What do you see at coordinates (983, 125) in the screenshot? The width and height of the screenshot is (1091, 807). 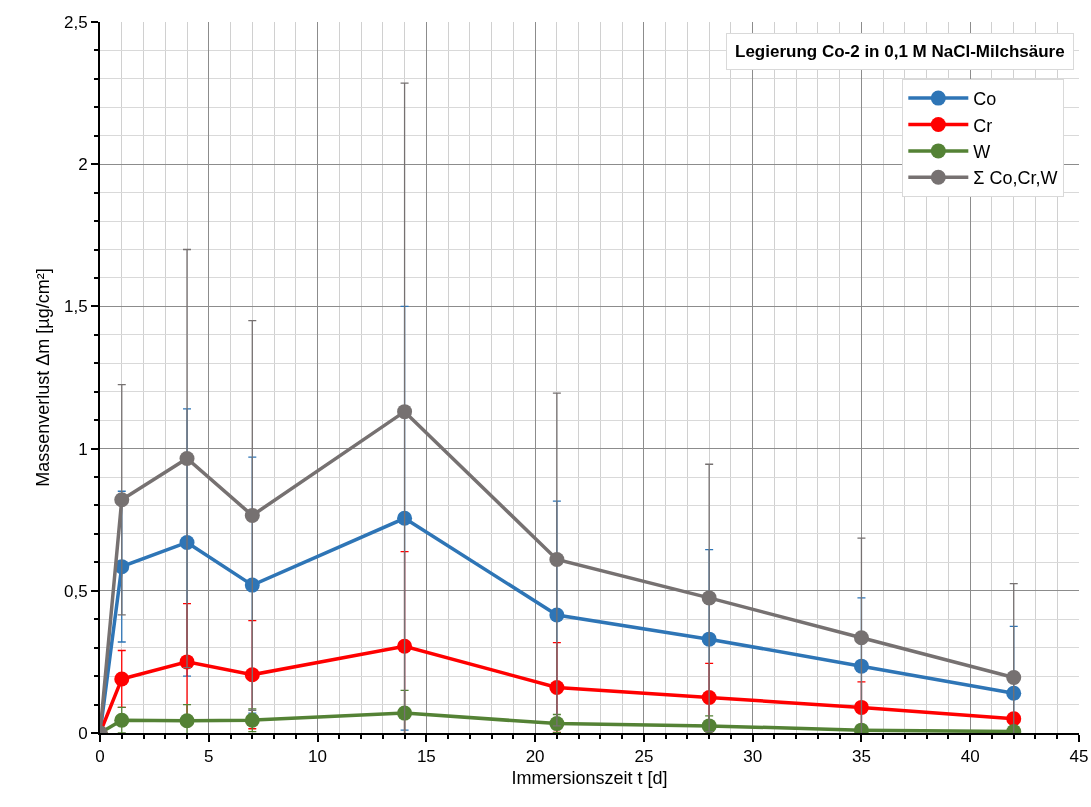 I see `legend-label: Cr` at bounding box center [983, 125].